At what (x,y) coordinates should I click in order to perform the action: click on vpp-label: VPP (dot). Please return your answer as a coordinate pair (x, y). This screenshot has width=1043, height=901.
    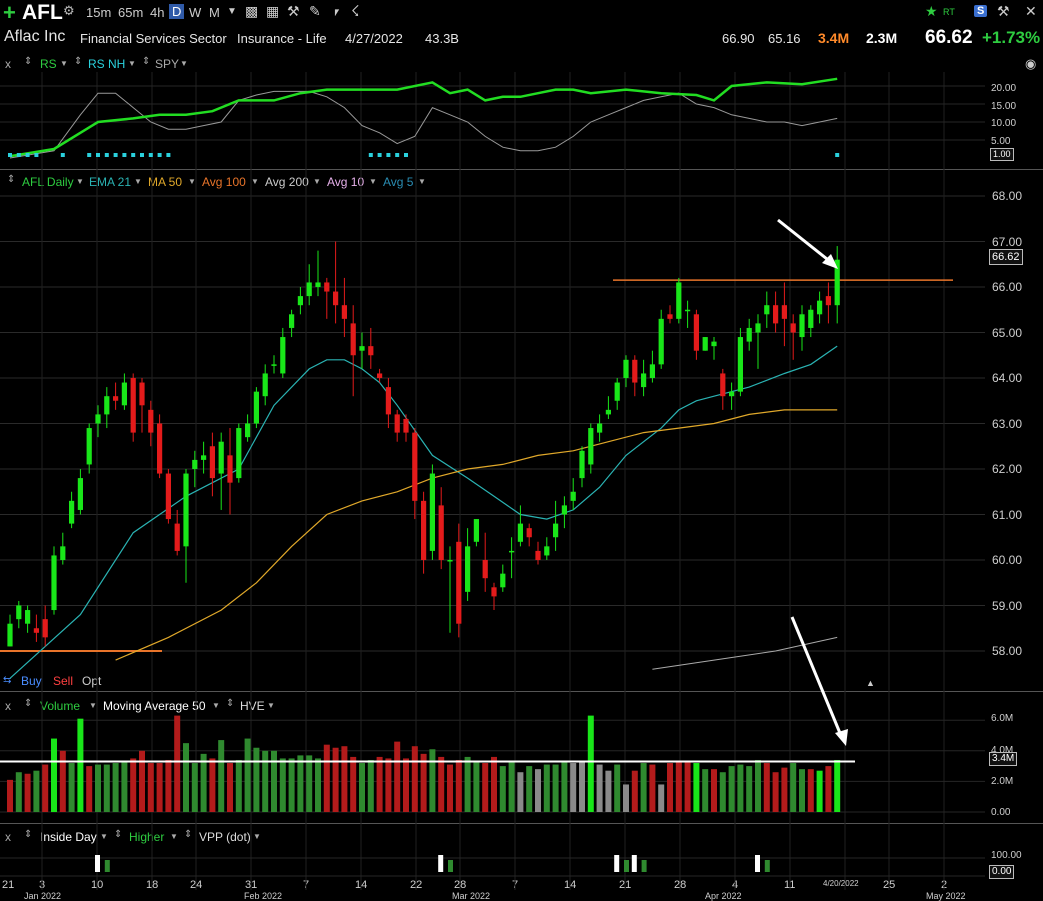
    Looking at the image, I should click on (225, 837).